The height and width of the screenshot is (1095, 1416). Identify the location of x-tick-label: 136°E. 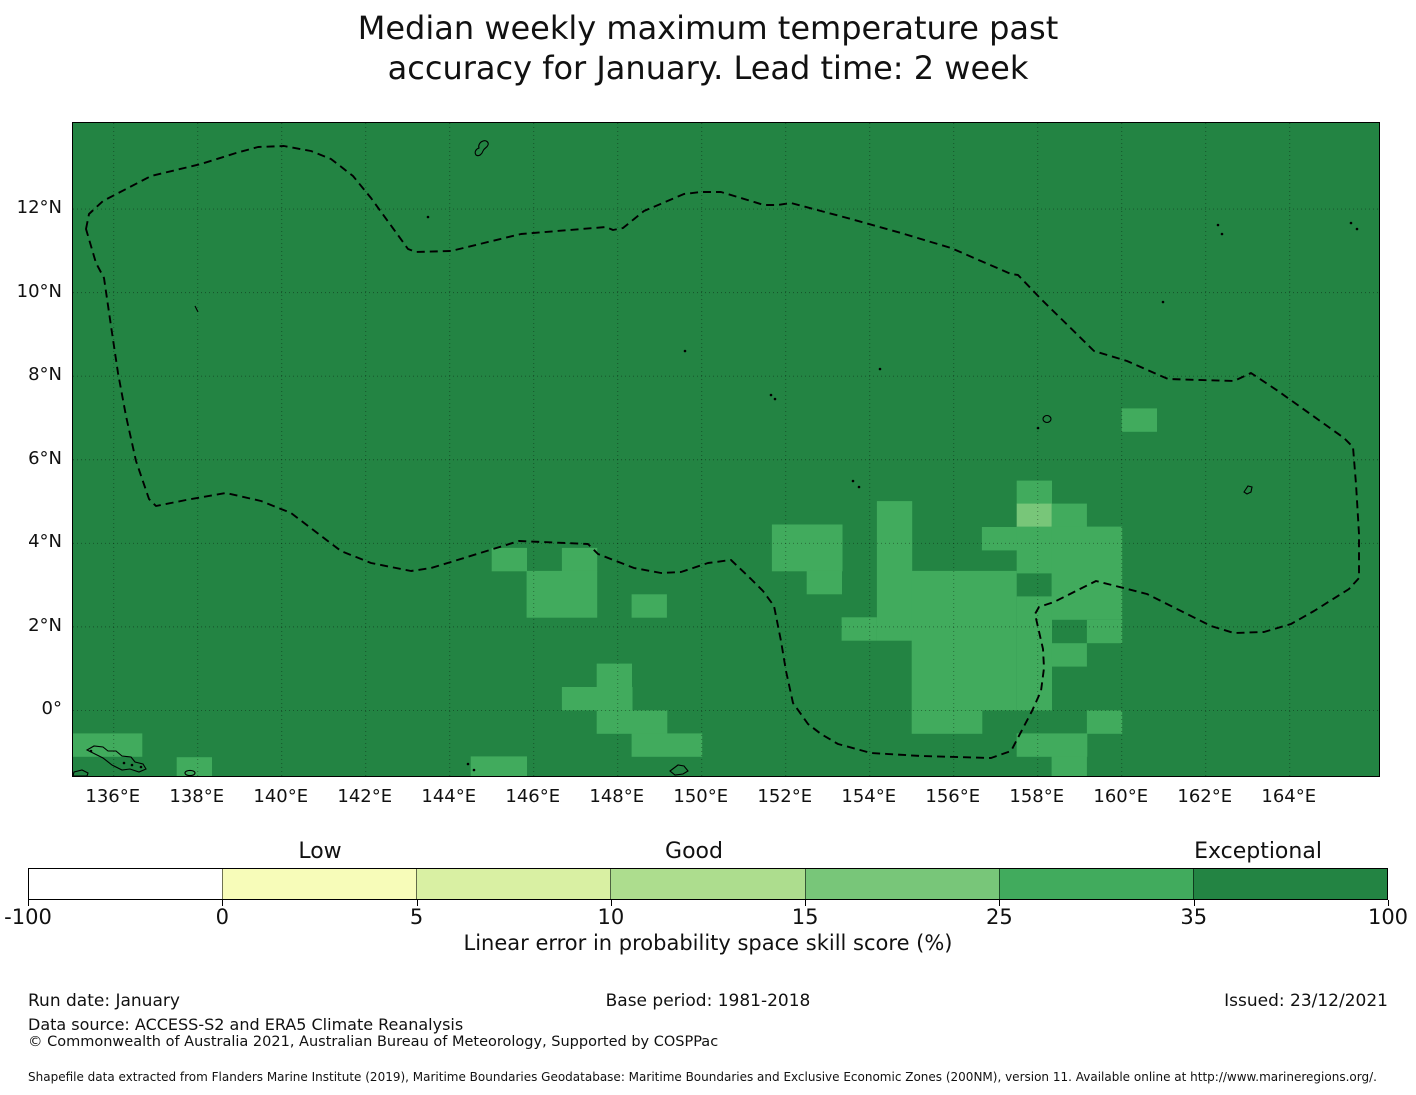
(113, 796).